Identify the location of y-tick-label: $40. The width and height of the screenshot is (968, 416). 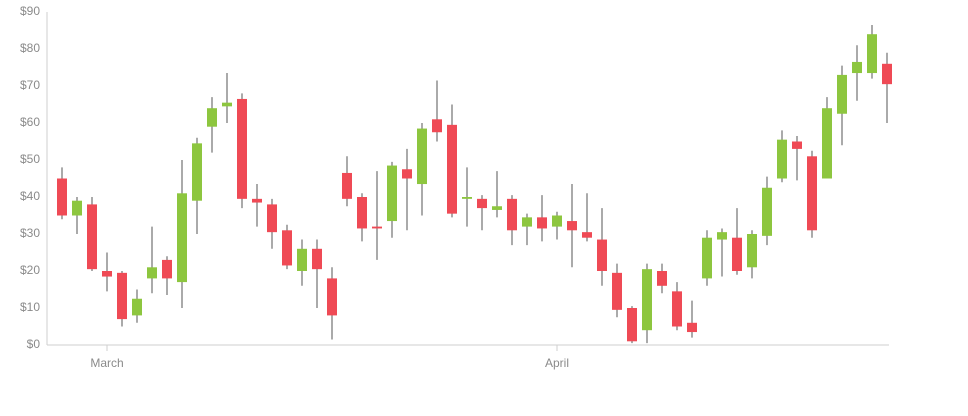
(30, 196).